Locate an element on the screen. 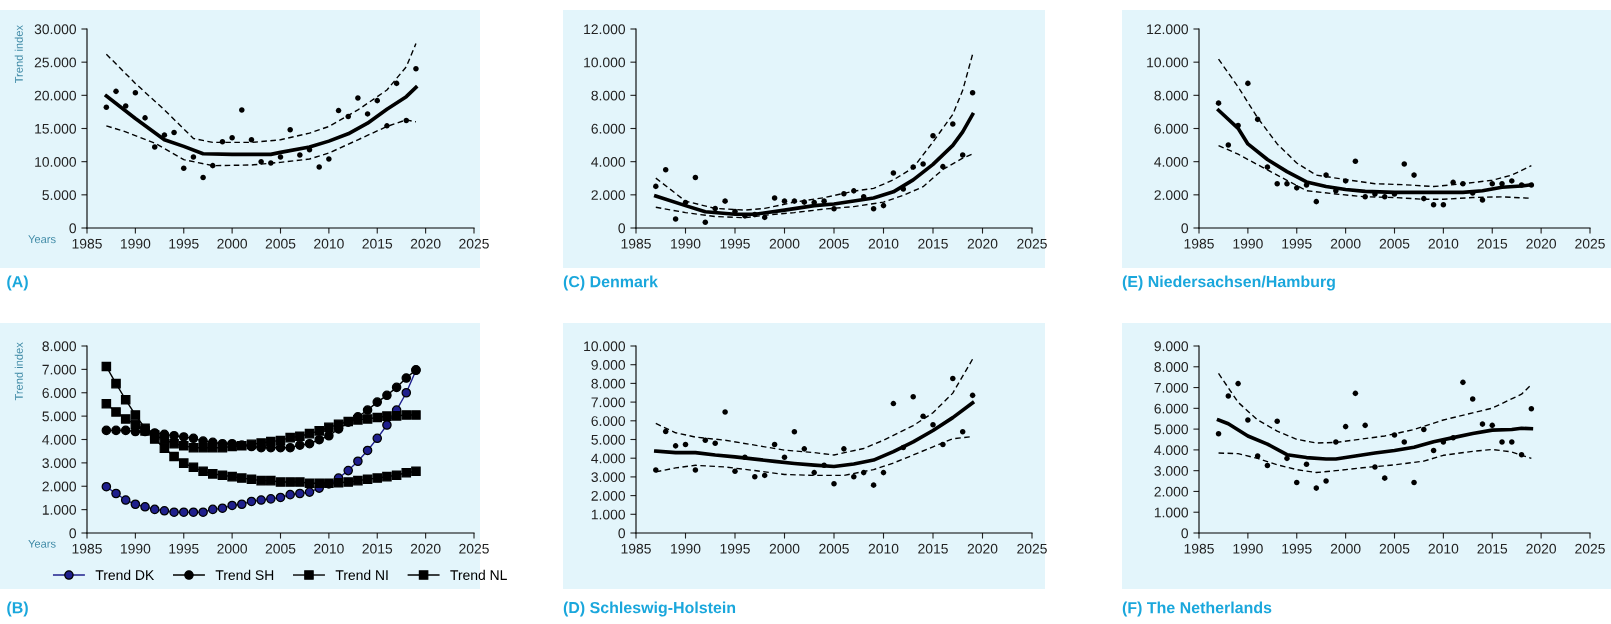 The image size is (1611, 624). text: (A) is located at coordinates (17, 283).